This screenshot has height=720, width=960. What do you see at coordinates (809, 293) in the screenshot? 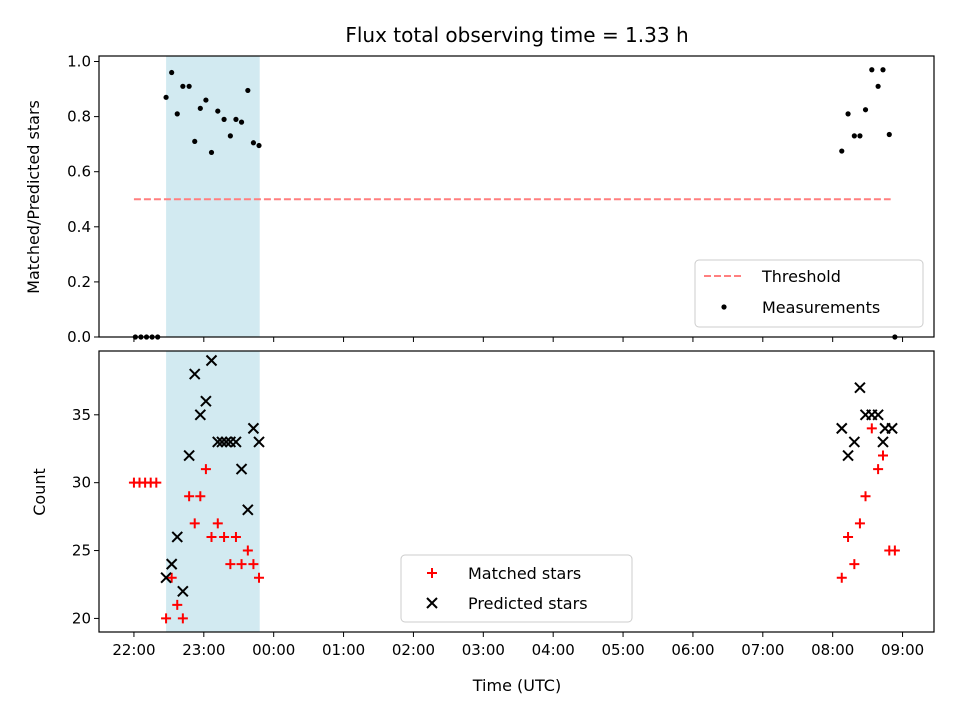
I see `top-legend: Threshold Measurements` at bounding box center [809, 293].